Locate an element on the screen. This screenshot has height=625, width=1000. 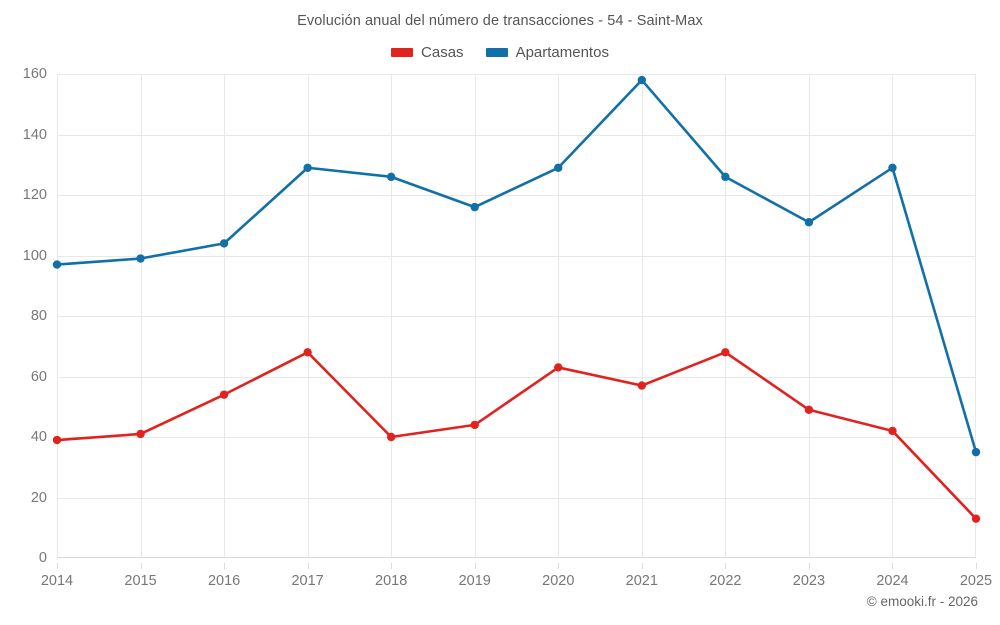
x-axis-tick-label: 2024 is located at coordinates (892, 581).